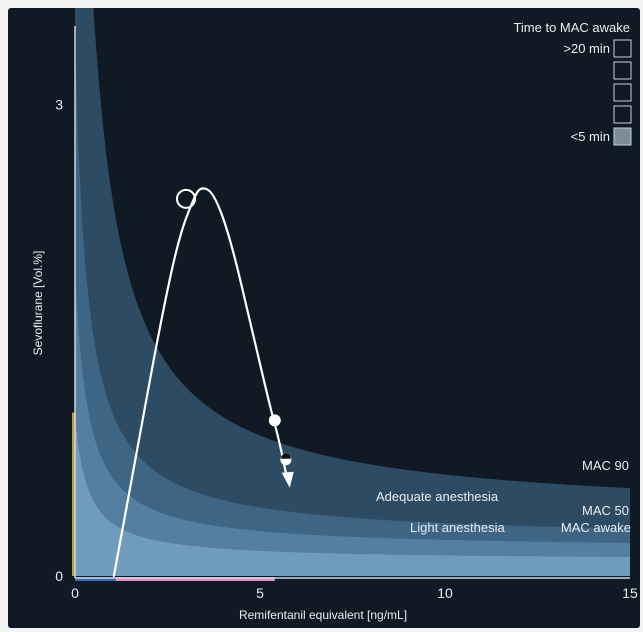 Image resolution: width=643 pixels, height=632 pixels. I want to click on x-tick-label-5: 5, so click(260, 593).